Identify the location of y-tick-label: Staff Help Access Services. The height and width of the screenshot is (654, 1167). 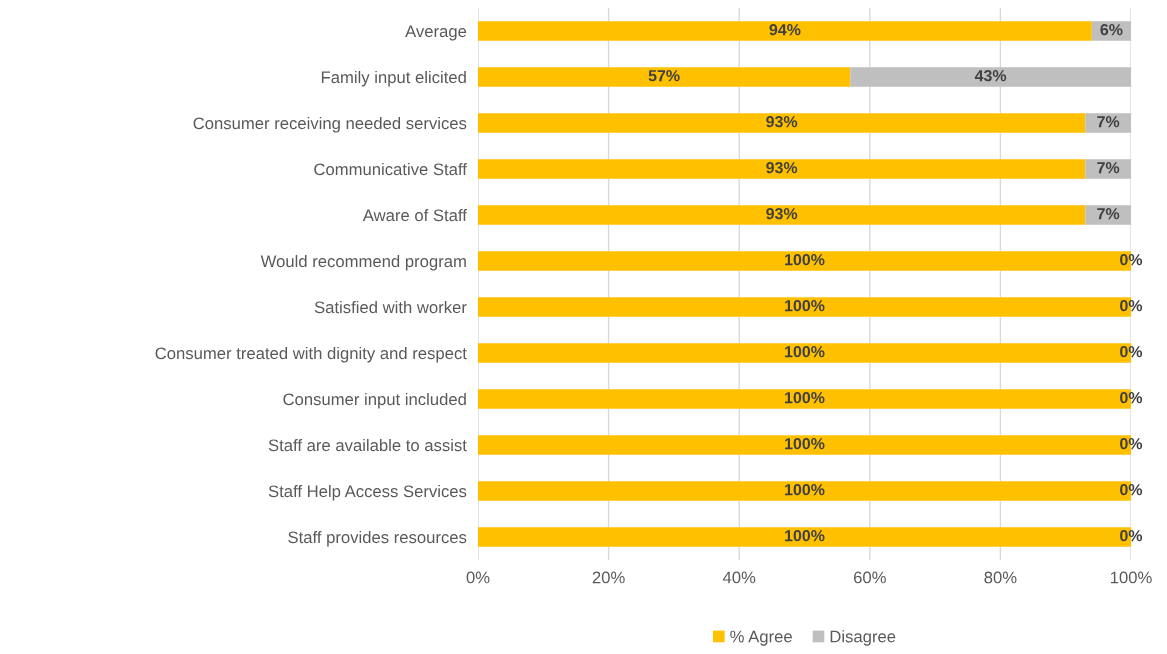
(367, 492).